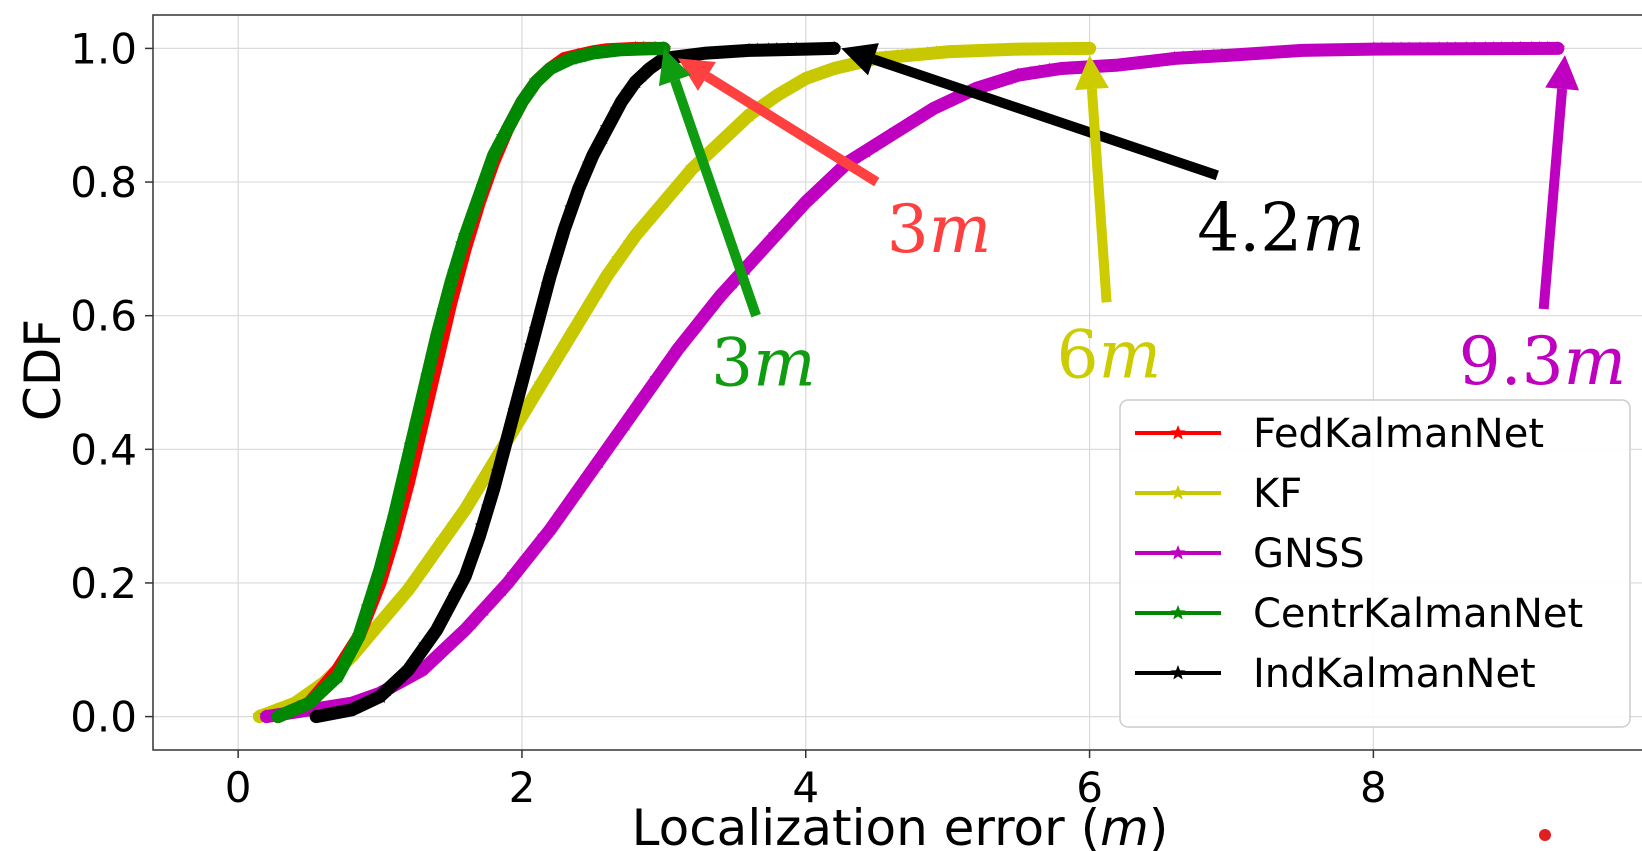  What do you see at coordinates (1099, 195) in the screenshot?
I see `annotation-arrow-shaft` at bounding box center [1099, 195].